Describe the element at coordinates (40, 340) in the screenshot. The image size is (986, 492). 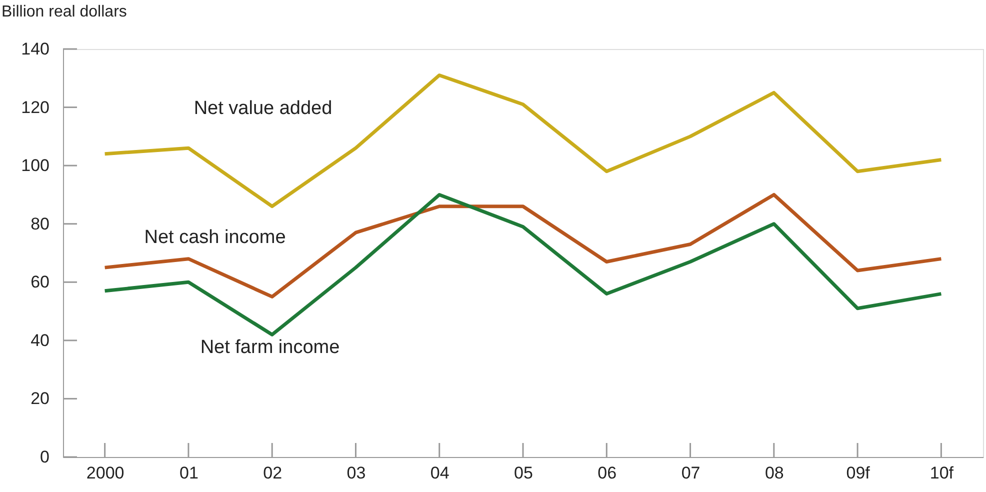
I see `y-tick-label: 40` at that location.